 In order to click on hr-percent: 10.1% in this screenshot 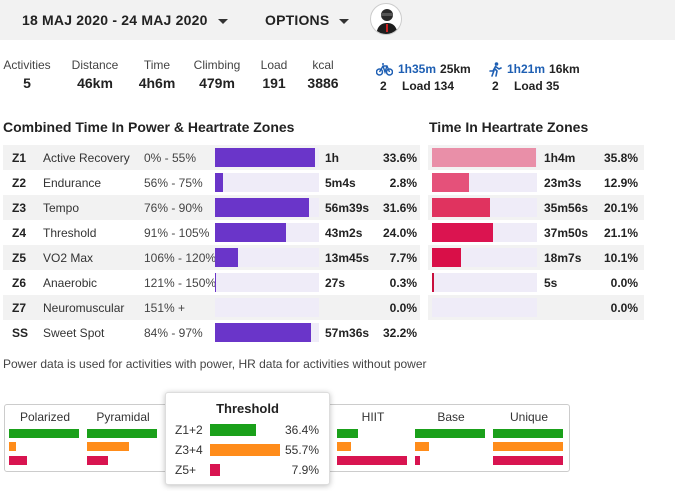, I will do `click(613, 258)`.